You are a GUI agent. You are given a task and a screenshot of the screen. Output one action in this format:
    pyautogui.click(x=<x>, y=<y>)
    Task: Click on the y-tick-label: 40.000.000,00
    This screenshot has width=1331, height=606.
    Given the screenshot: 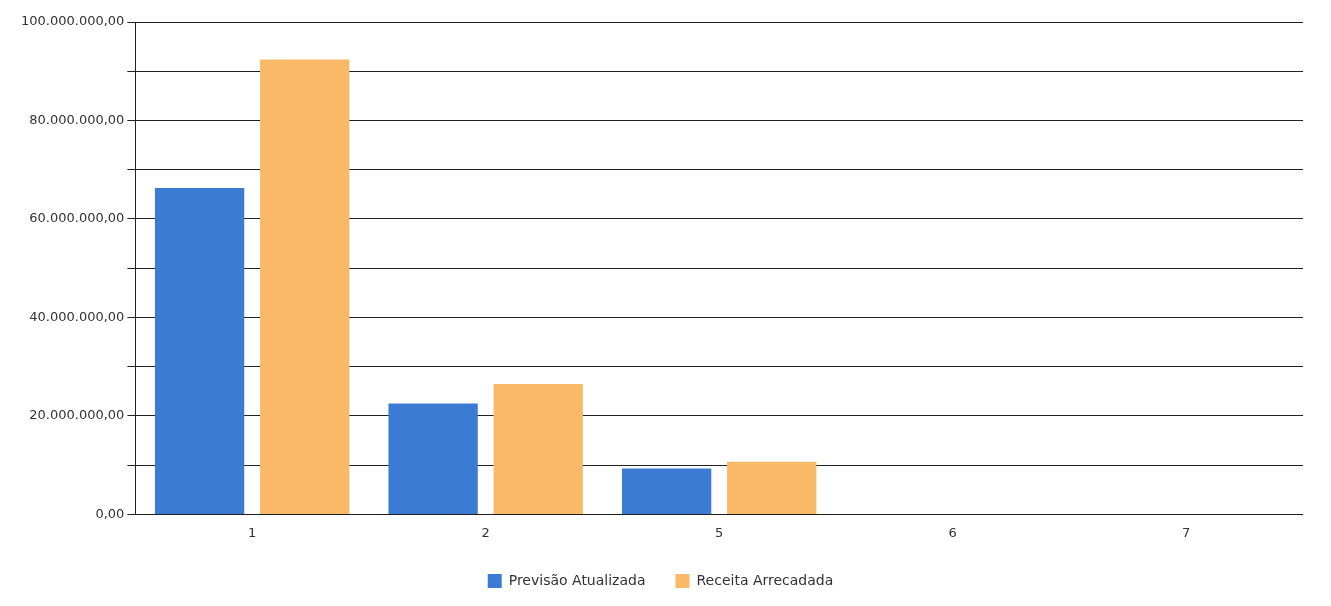 What is the action you would take?
    pyautogui.click(x=77, y=316)
    